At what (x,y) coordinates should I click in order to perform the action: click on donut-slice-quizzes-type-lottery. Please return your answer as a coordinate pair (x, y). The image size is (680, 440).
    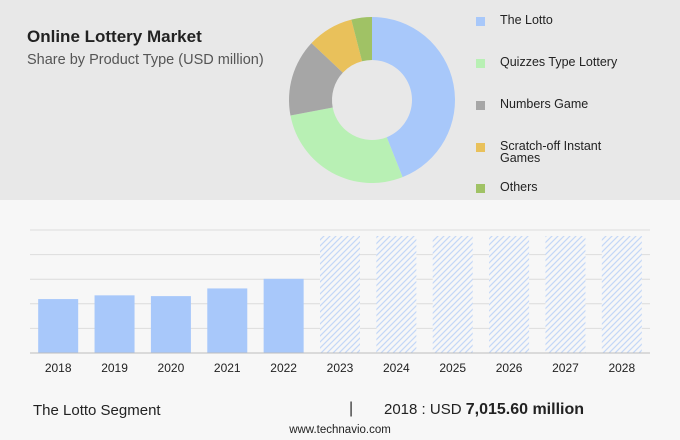
    Looking at the image, I should click on (346, 145).